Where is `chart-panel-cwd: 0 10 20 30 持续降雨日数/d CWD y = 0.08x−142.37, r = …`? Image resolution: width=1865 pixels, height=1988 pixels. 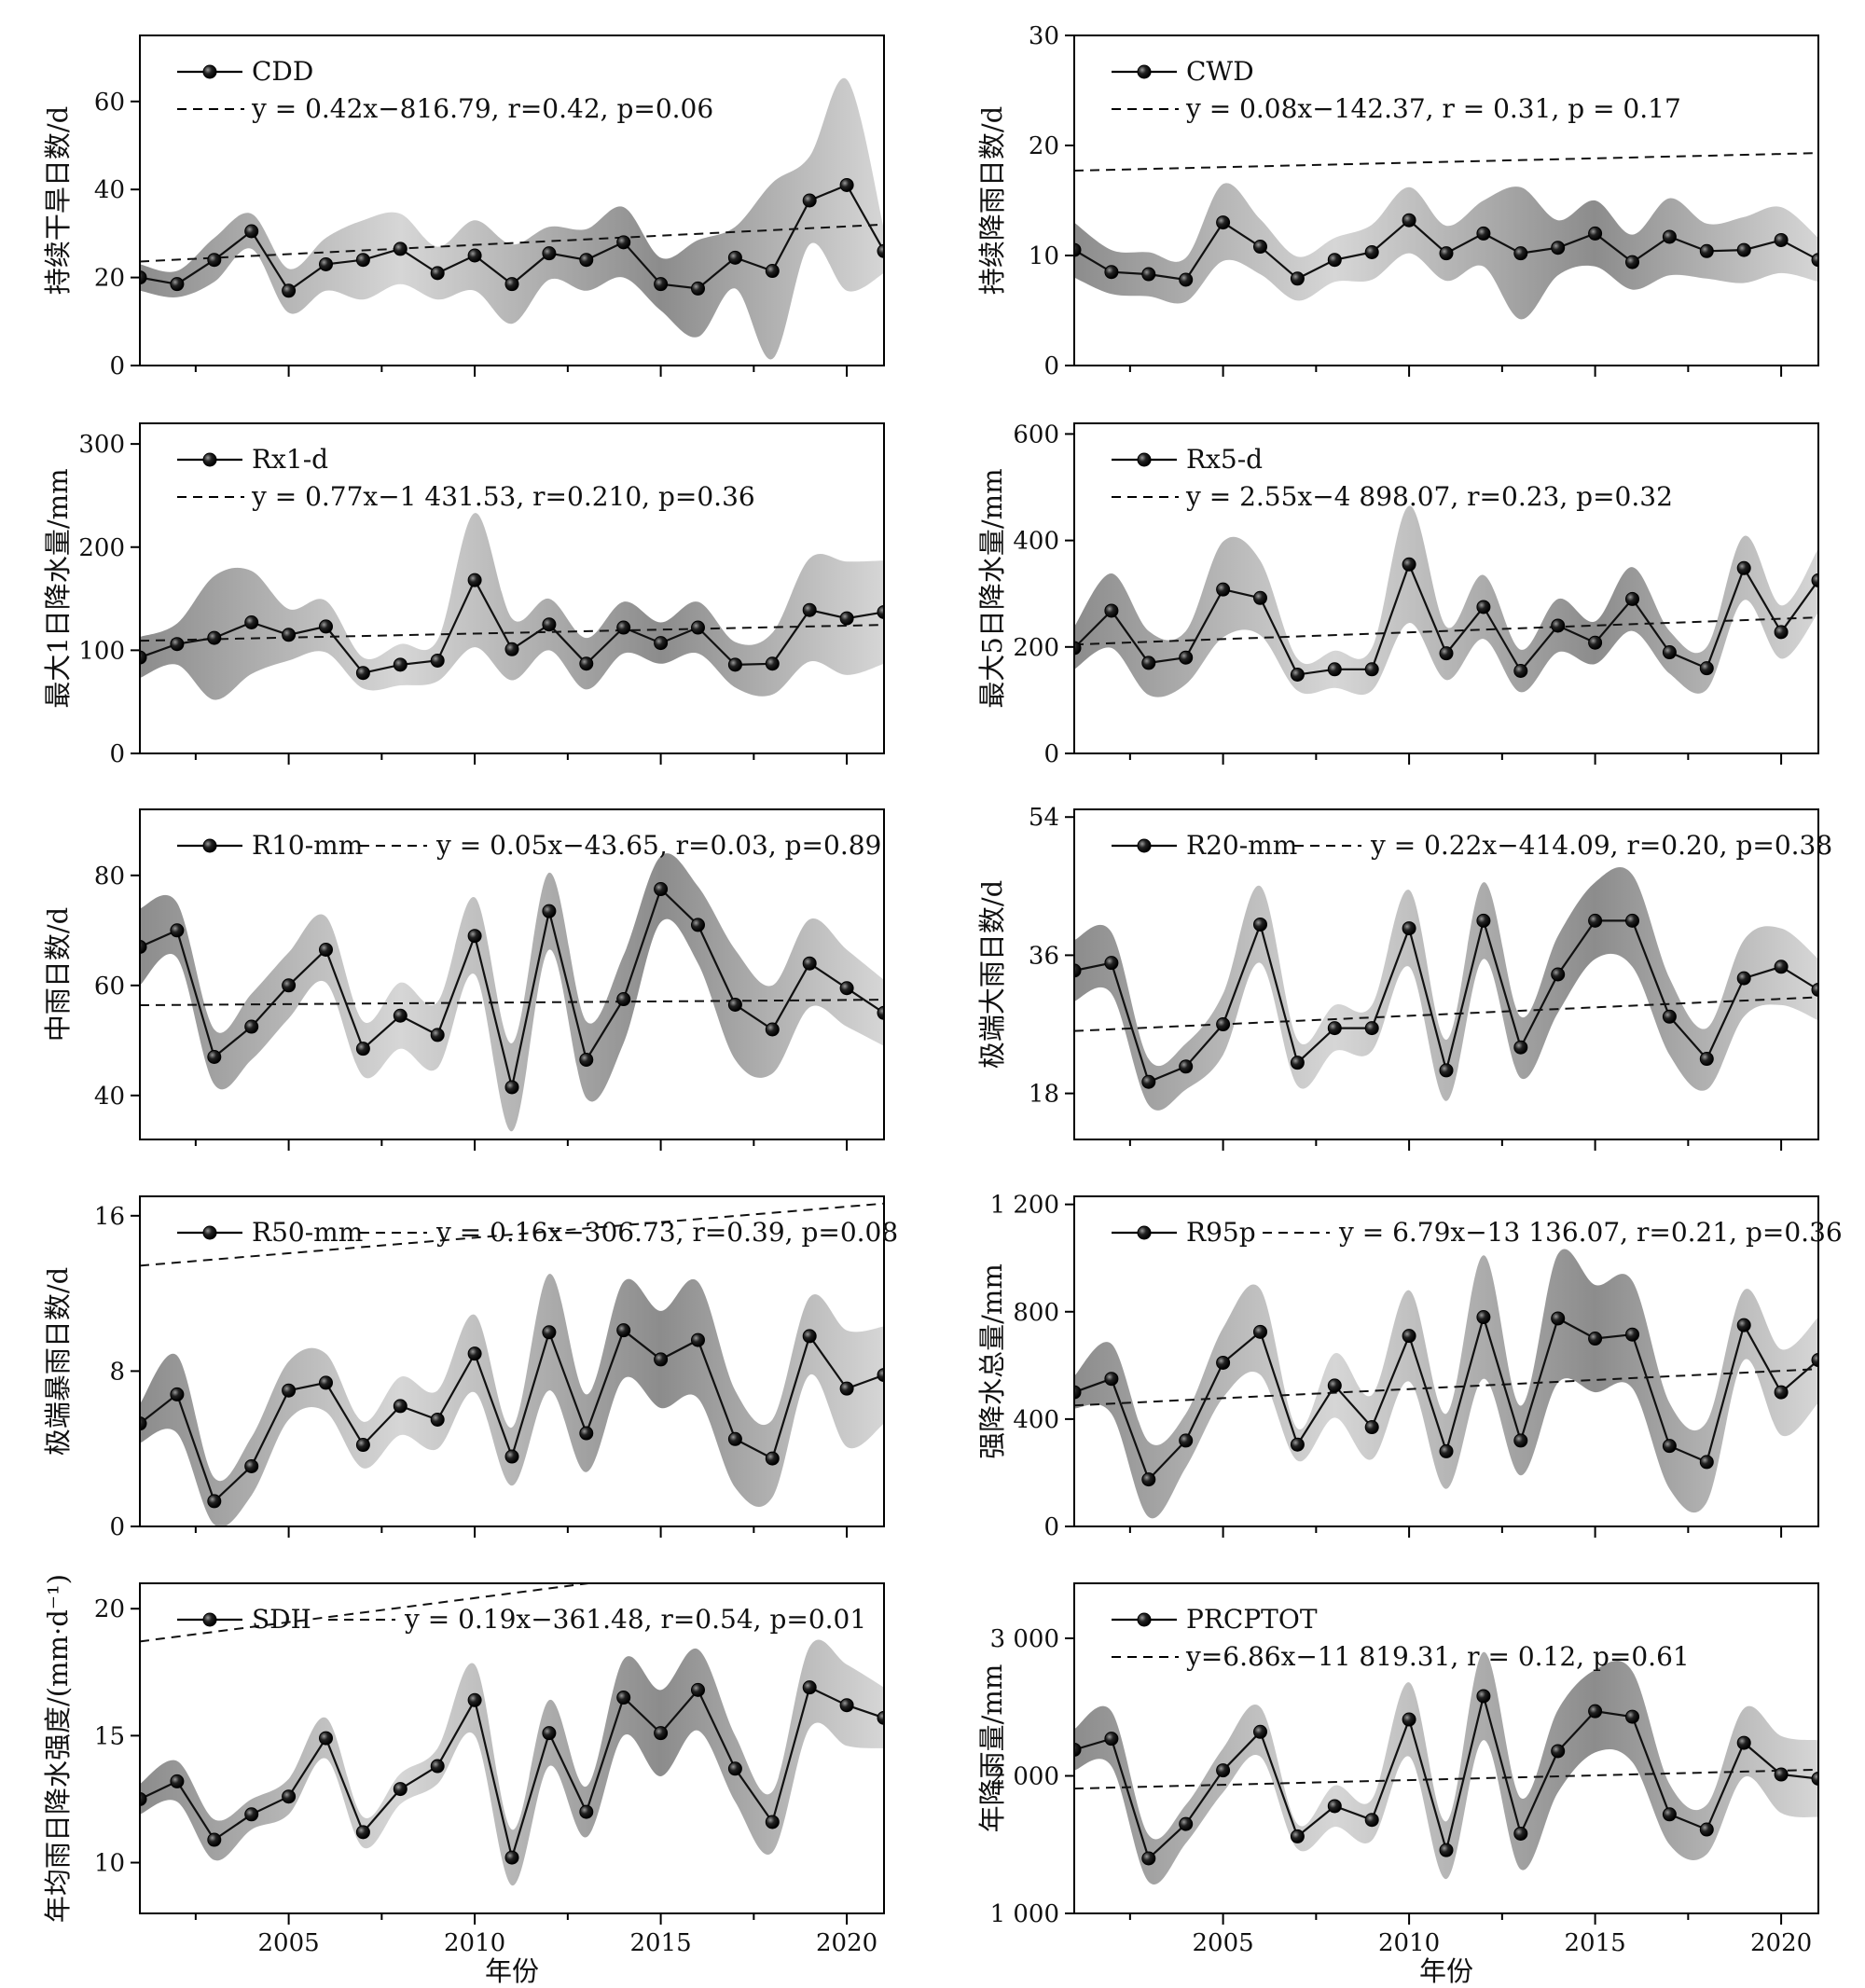 chart-panel-cwd: 0 10 20 30 持续降雨日数/d CWD y = 0.08x−142.37, r = … is located at coordinates (1398, 201).